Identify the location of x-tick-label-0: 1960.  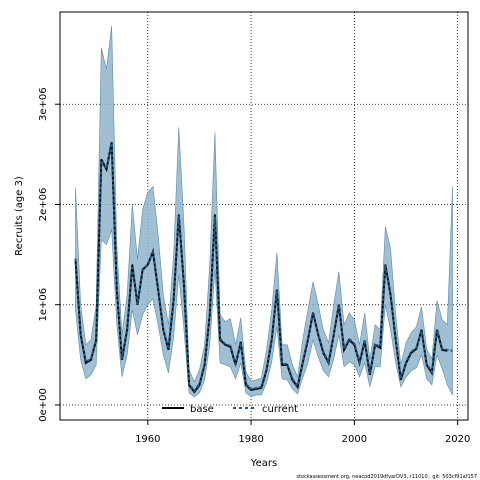
(147, 439).